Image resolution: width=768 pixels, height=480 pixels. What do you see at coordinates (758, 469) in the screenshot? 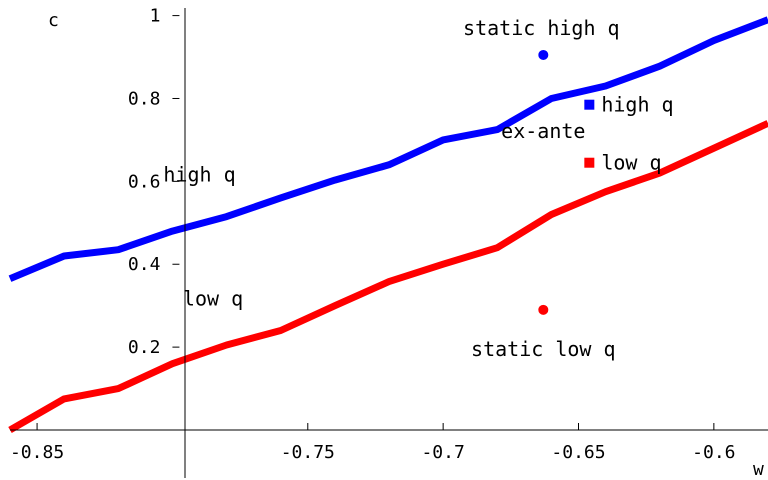
I see `x-axis-label: w` at bounding box center [758, 469].